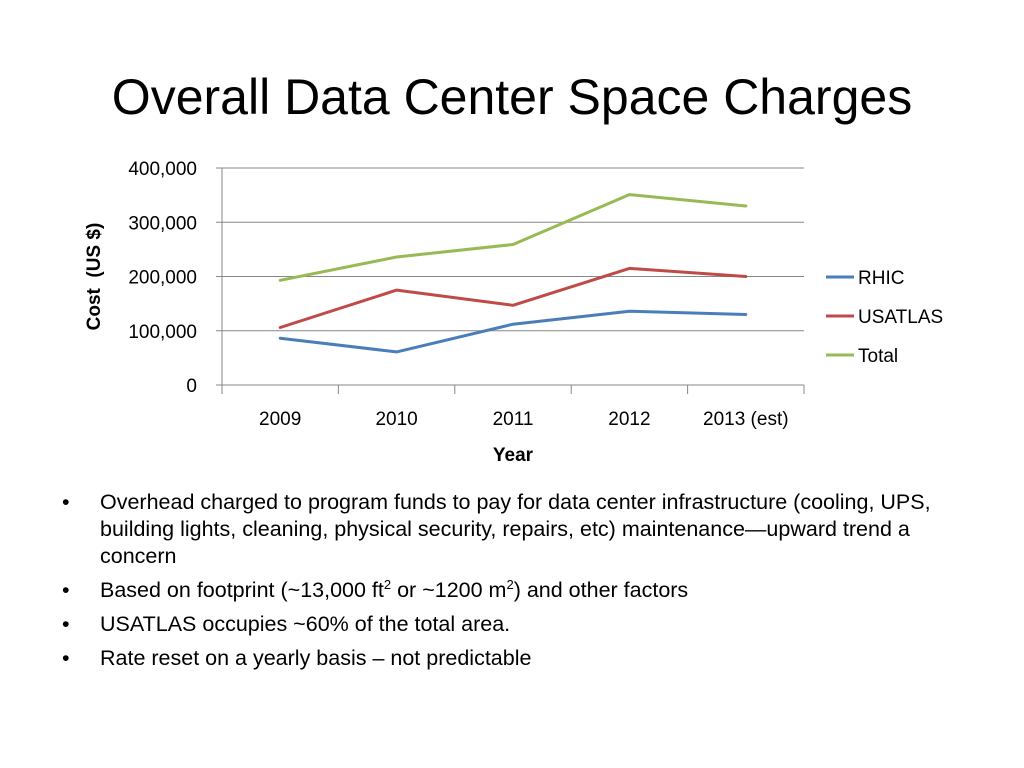  What do you see at coordinates (513, 297) in the screenshot?
I see `series-line-usatlas` at bounding box center [513, 297].